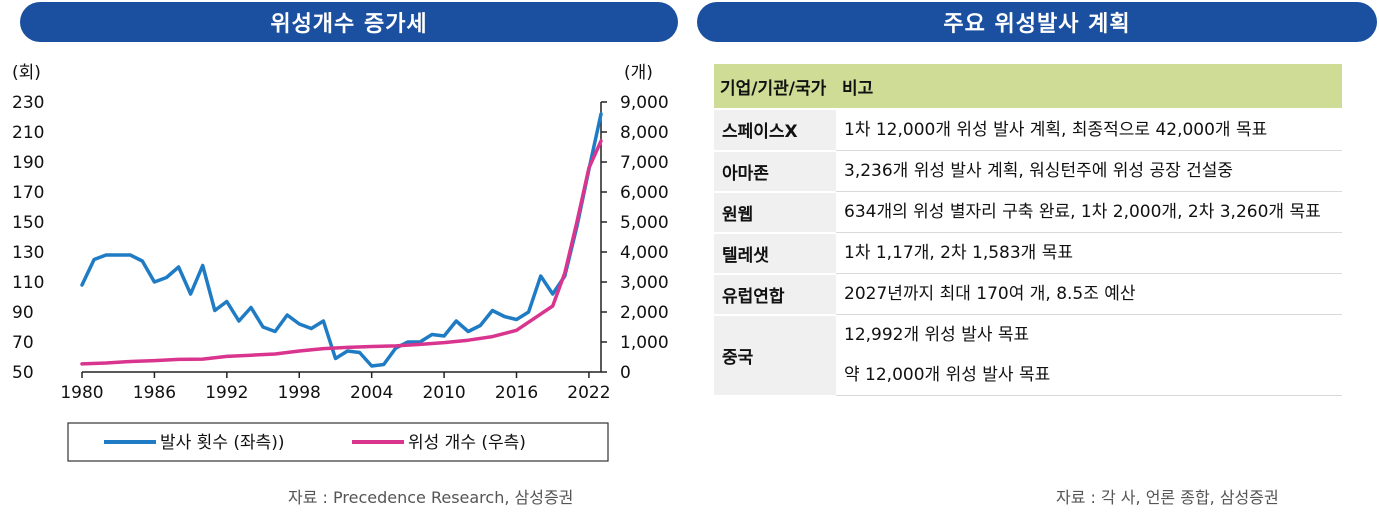  I want to click on x-tick-label: 1992, so click(226, 393).